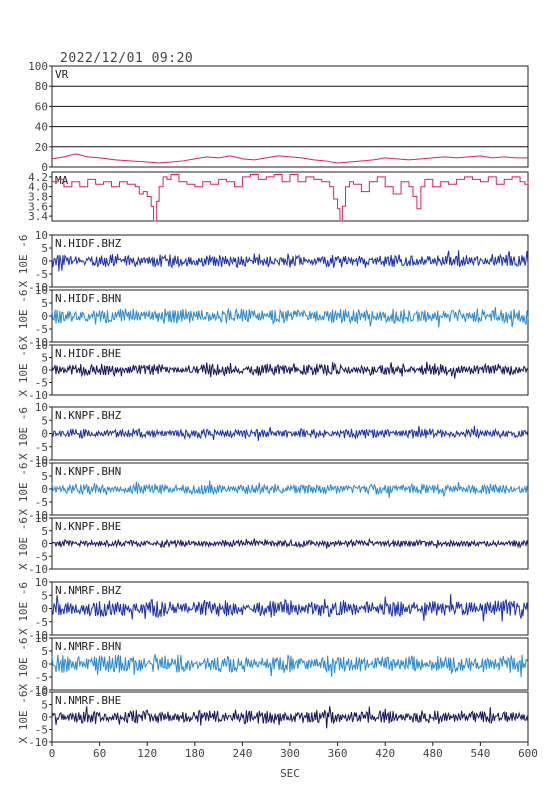 This screenshot has height=785, width=554. Describe the element at coordinates (147, 753) in the screenshot. I see `x-tick-label: 120` at that location.